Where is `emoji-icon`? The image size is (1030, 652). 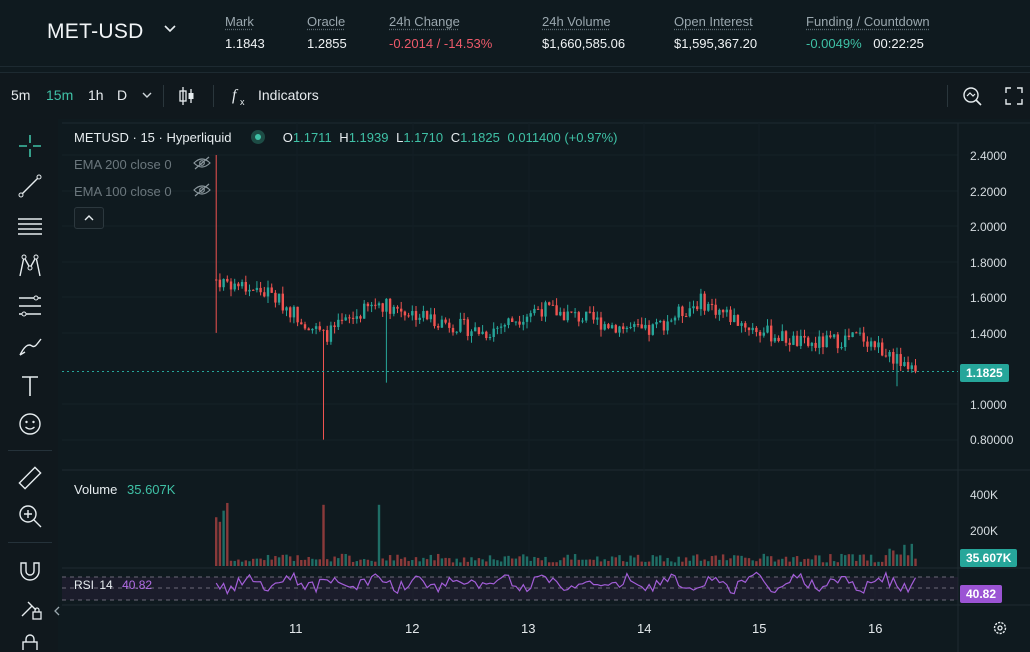 emoji-icon is located at coordinates (30, 424).